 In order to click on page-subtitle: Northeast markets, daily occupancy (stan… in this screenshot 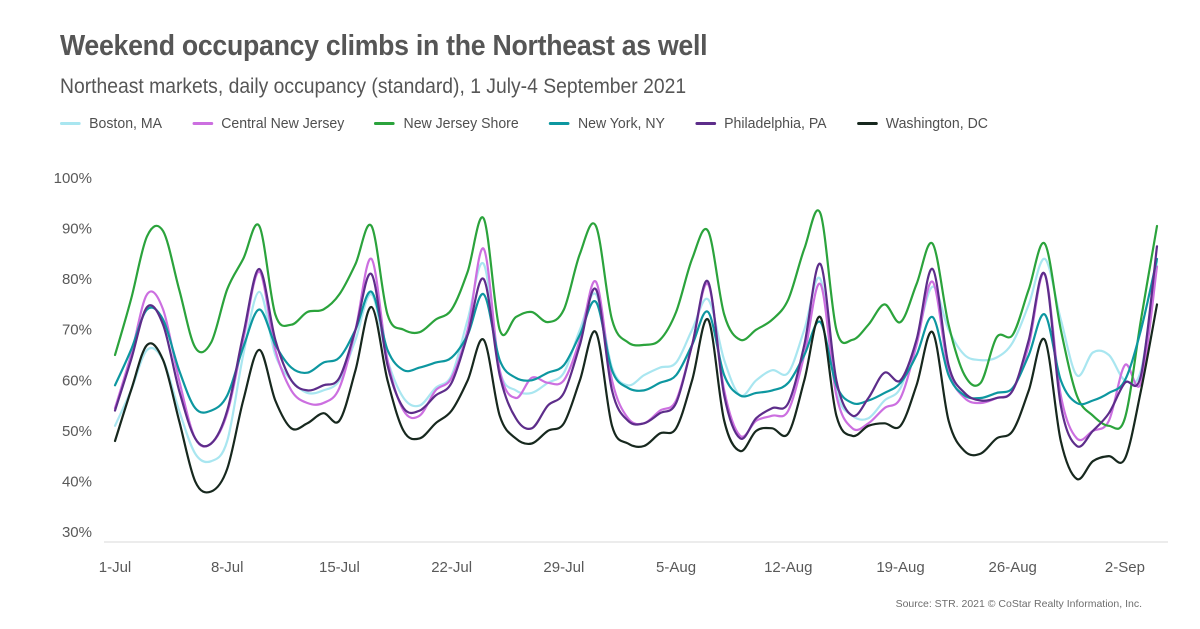, I will do `click(373, 86)`.